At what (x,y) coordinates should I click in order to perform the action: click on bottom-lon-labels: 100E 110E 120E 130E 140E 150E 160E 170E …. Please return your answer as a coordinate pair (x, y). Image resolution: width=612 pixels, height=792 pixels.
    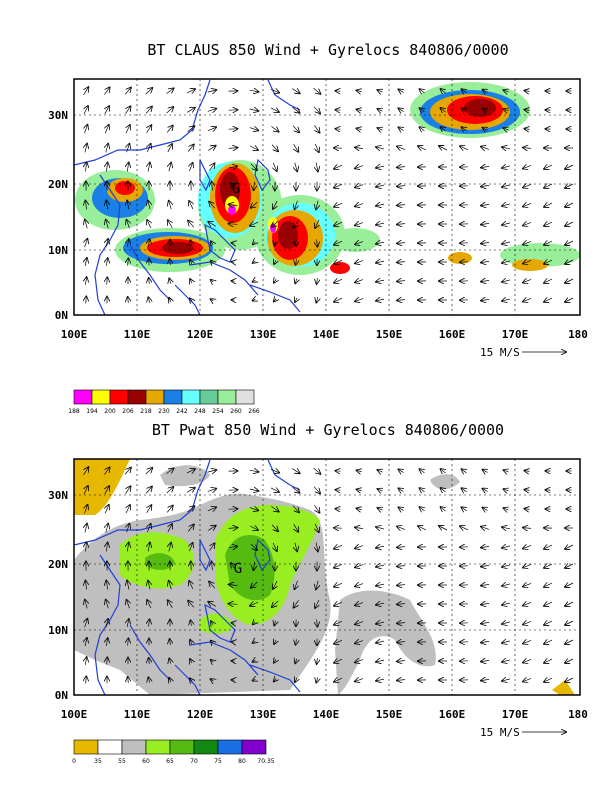
    Looking at the image, I should click on (324, 714).